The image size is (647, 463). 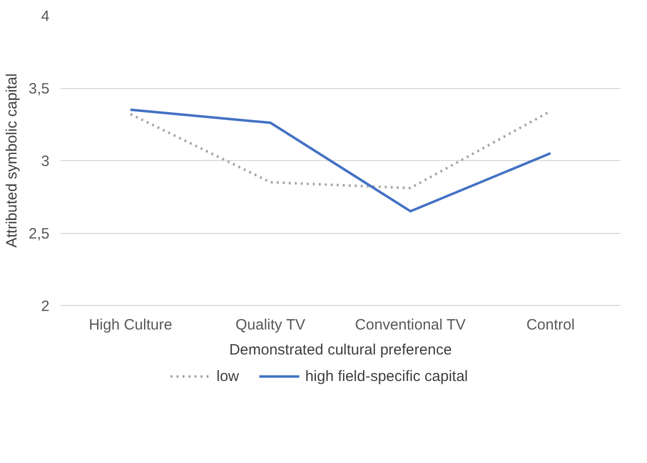 What do you see at coordinates (228, 376) in the screenshot?
I see `legend-label: low` at bounding box center [228, 376].